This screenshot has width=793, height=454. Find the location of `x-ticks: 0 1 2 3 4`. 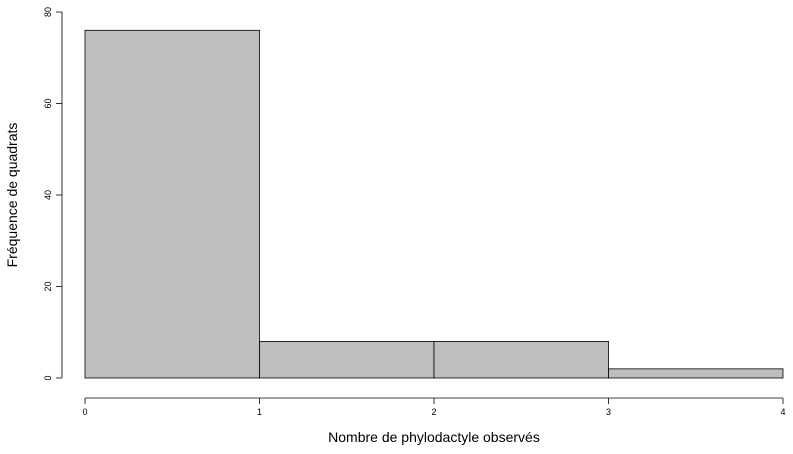

x-ticks: 0 1 2 3 4 is located at coordinates (434, 407).